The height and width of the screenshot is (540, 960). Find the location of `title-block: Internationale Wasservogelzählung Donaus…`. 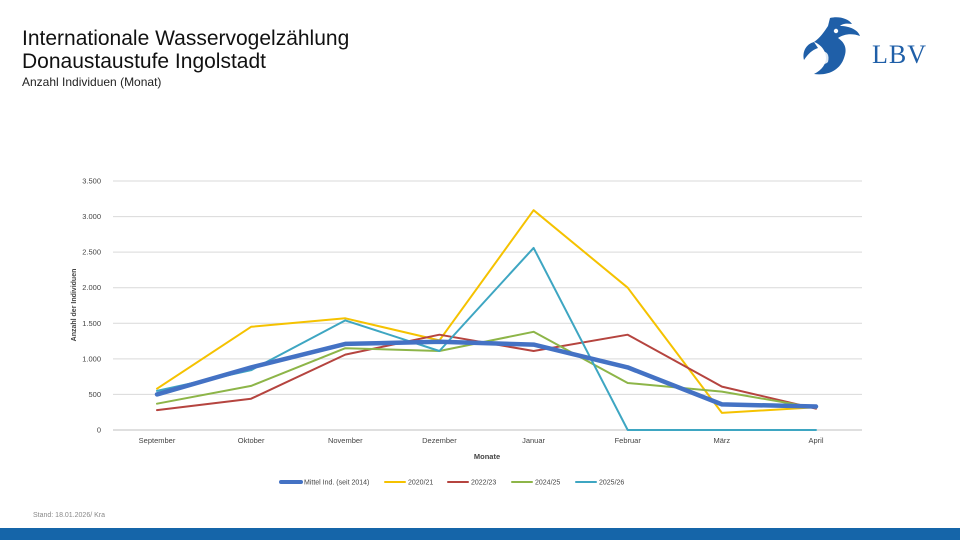

title-block: Internationale Wasservogelzählung Donaus… is located at coordinates (185, 58).